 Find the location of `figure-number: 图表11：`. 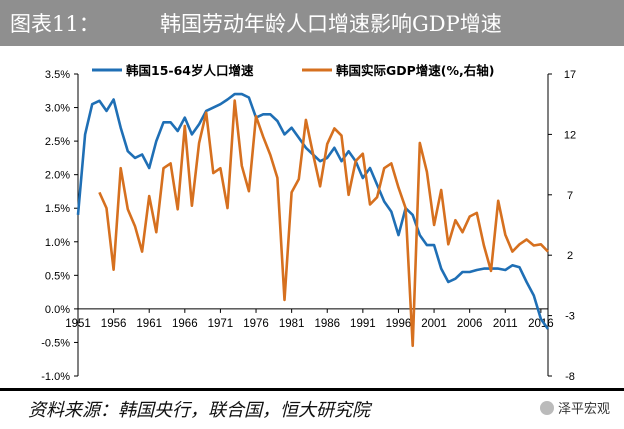

figure-number: 图表11： is located at coordinates (55, 24).